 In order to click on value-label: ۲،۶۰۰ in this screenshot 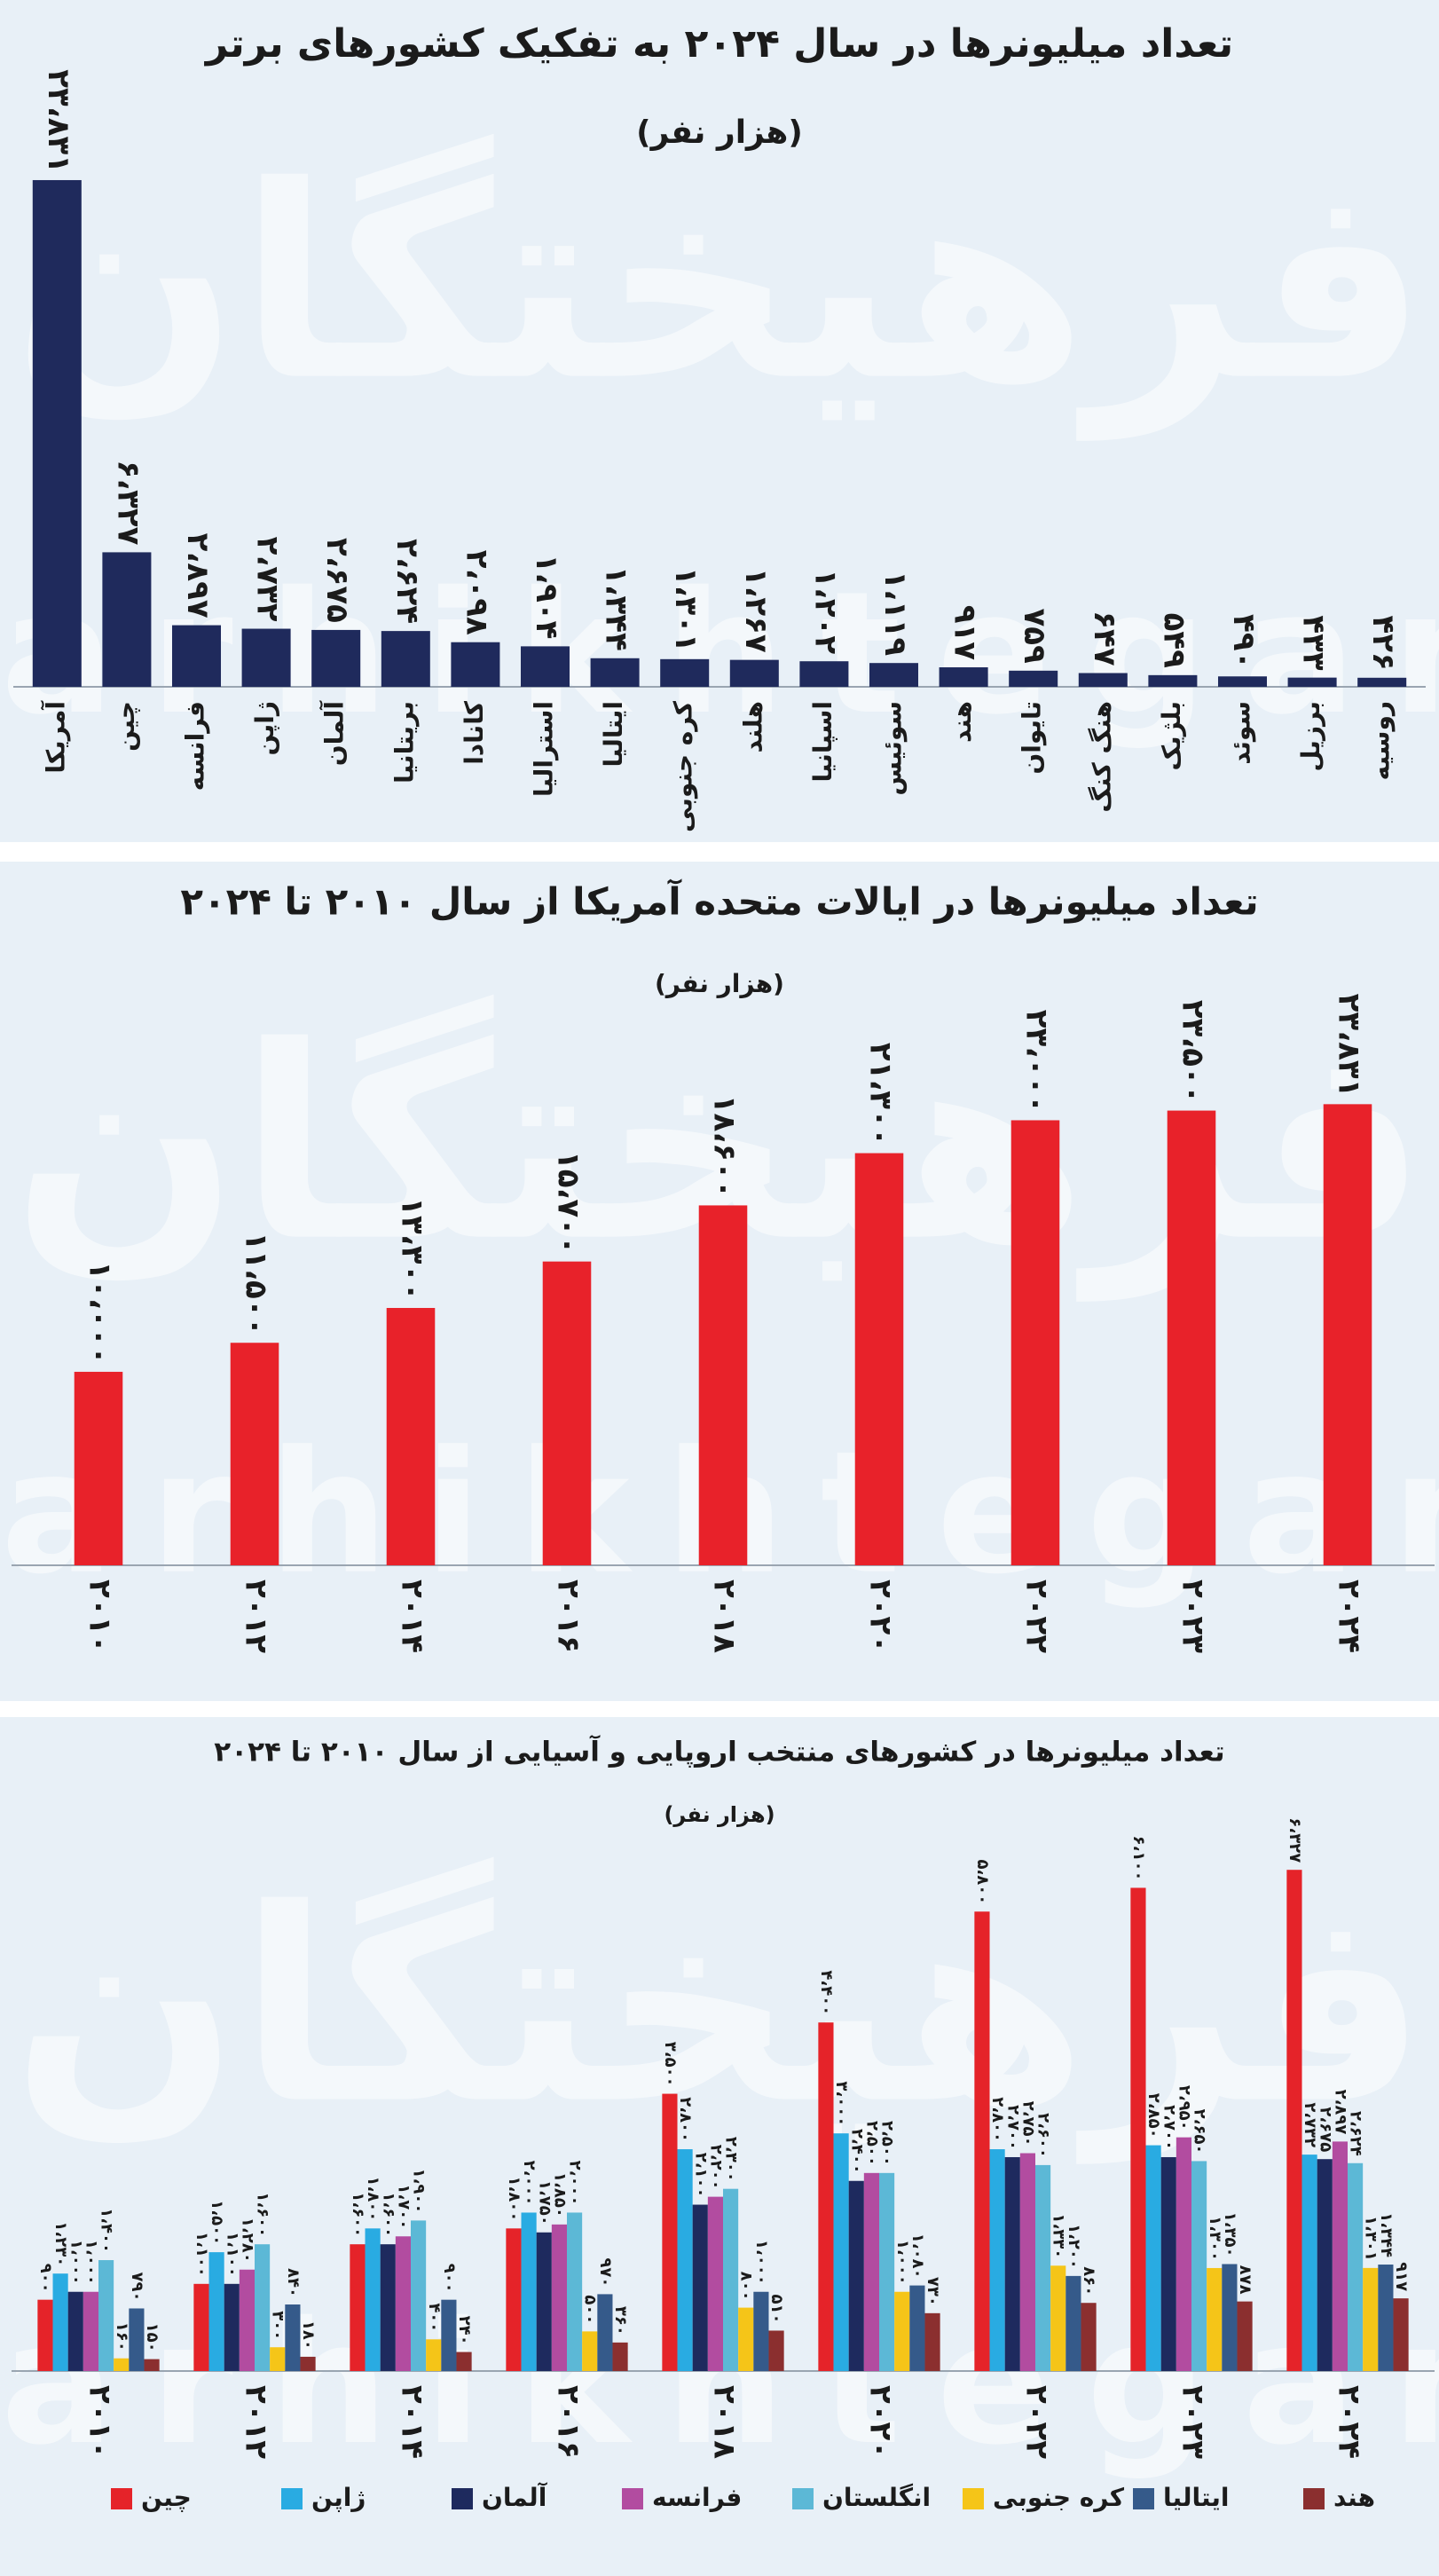, I will do `click(1043, 2135)`.